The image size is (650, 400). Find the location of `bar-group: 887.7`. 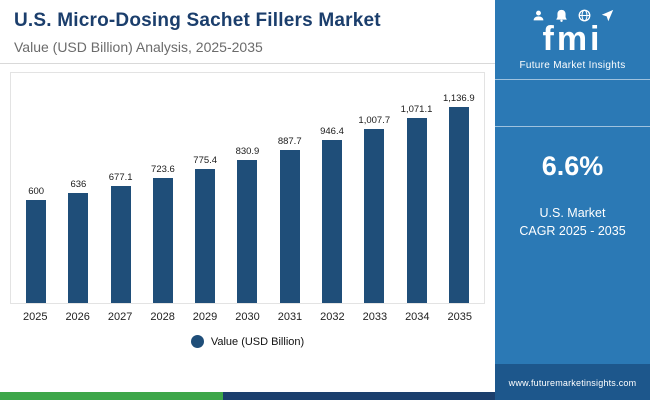

bar-group: 887.7 is located at coordinates (290, 219).